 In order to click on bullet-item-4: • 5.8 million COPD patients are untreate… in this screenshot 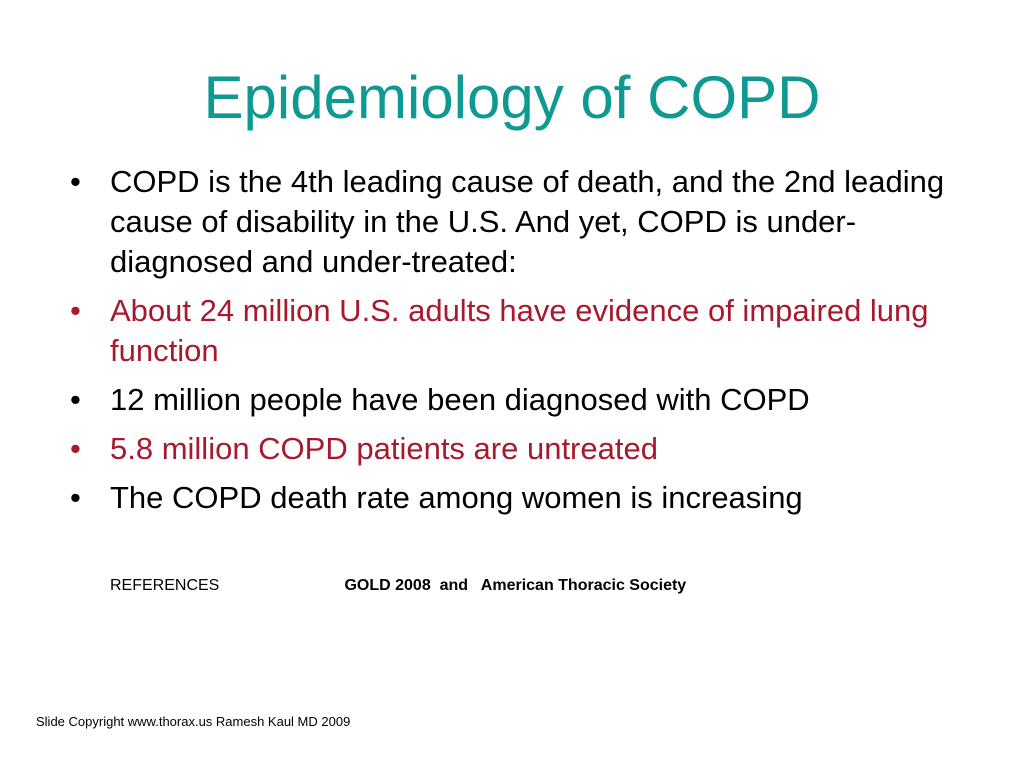, I will do `click(520, 449)`.